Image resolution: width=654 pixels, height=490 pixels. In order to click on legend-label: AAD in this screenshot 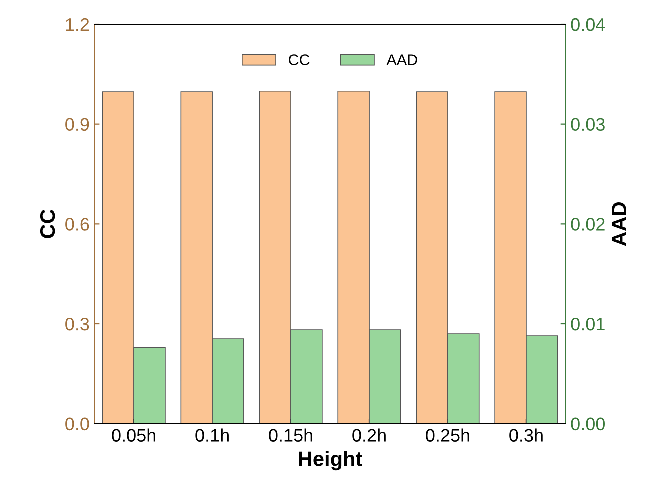, I will do `click(402, 60)`.